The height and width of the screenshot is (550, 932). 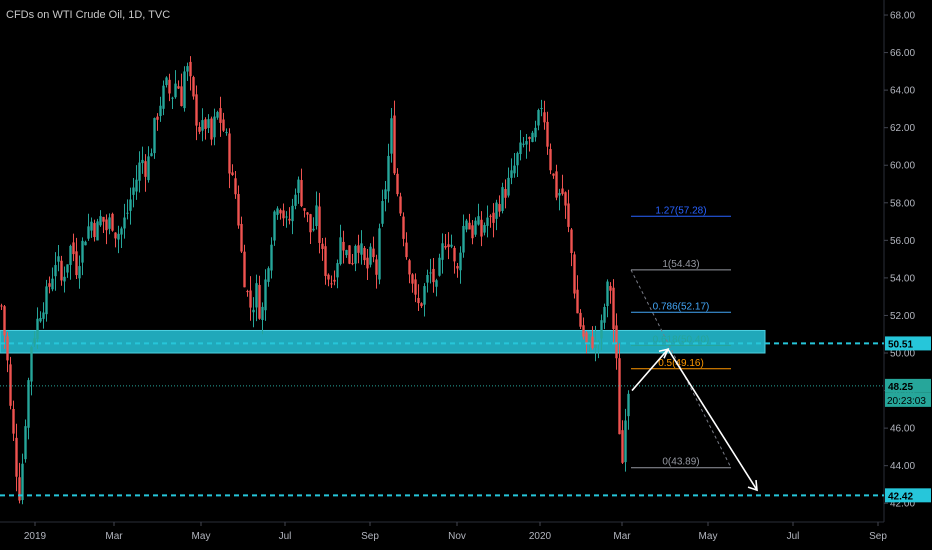 What do you see at coordinates (664, 353) in the screenshot?
I see `arrow-head-up` at bounding box center [664, 353].